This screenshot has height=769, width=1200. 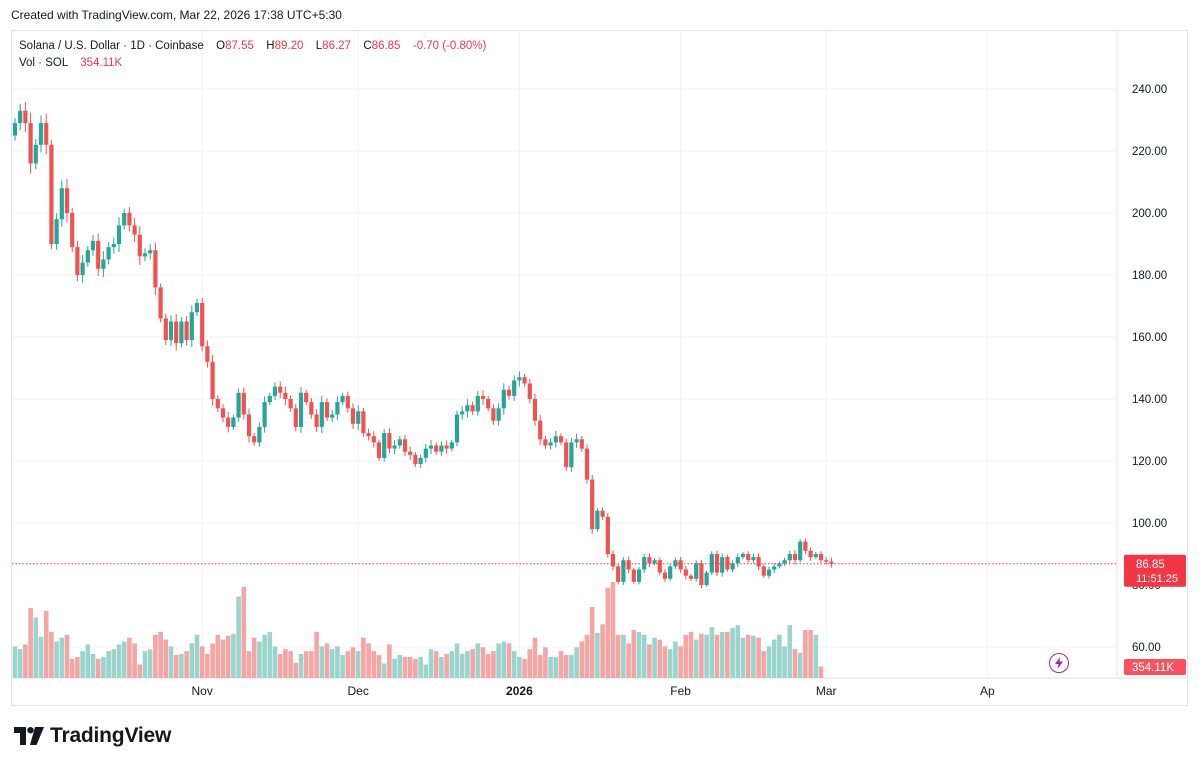 What do you see at coordinates (92, 736) in the screenshot?
I see `tradingview-logo: TradingView` at bounding box center [92, 736].